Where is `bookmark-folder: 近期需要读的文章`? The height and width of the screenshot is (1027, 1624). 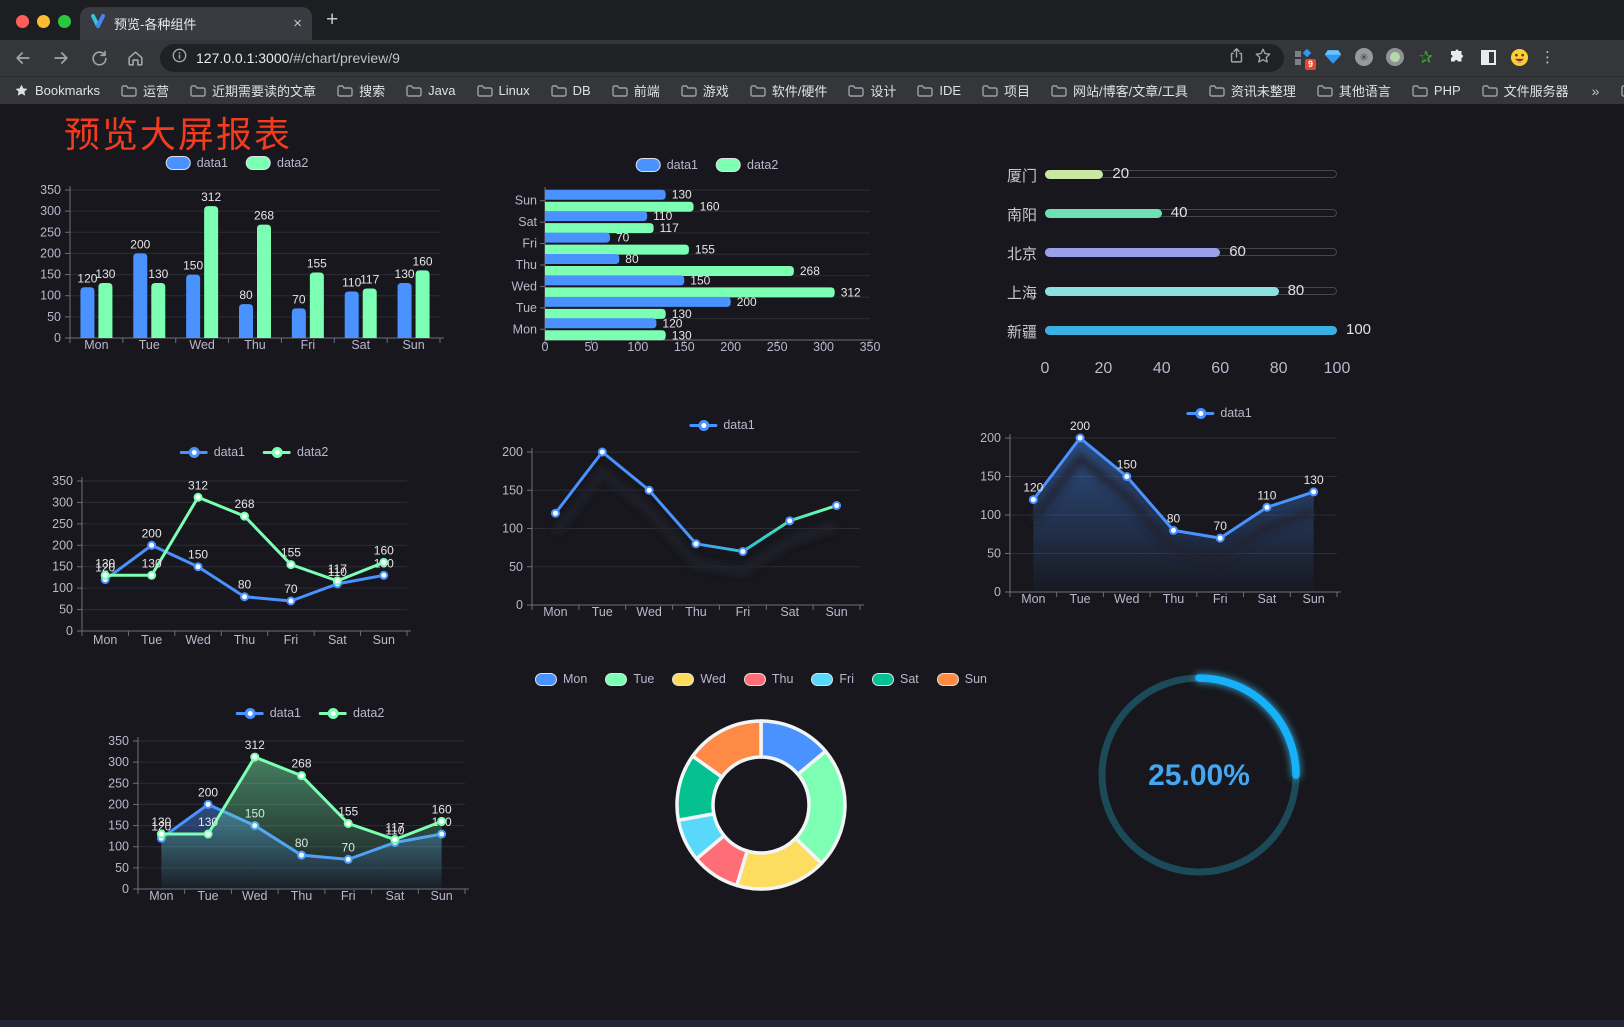
bookmark-folder: 近期需要读的文章 is located at coordinates (253, 90).